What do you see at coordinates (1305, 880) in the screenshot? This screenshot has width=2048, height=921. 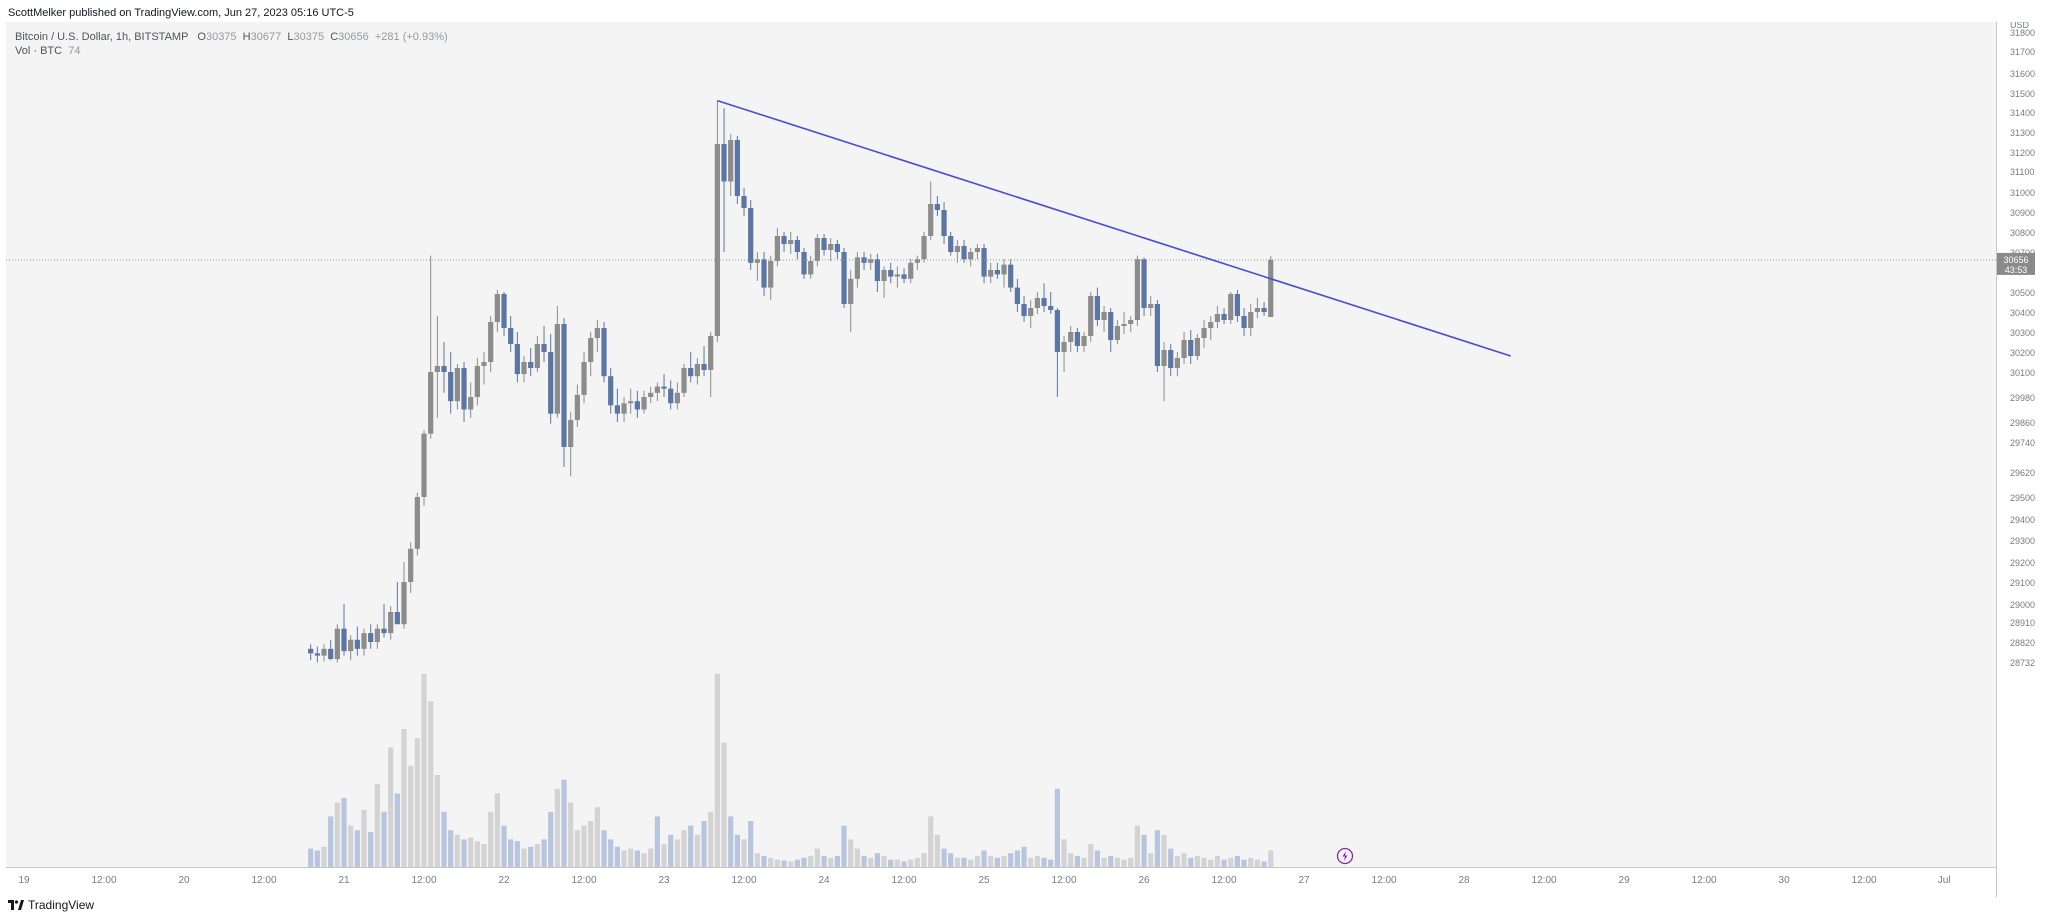 I see `time-tick-label: 27` at bounding box center [1305, 880].